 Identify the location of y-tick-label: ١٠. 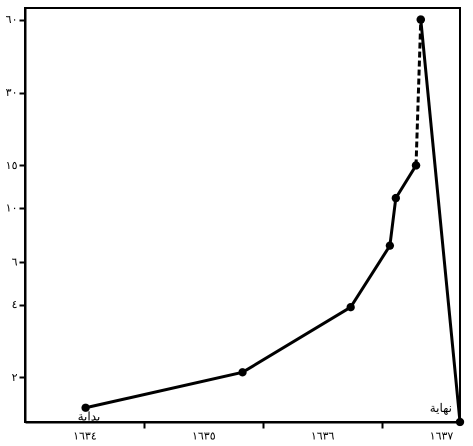
(12, 208).